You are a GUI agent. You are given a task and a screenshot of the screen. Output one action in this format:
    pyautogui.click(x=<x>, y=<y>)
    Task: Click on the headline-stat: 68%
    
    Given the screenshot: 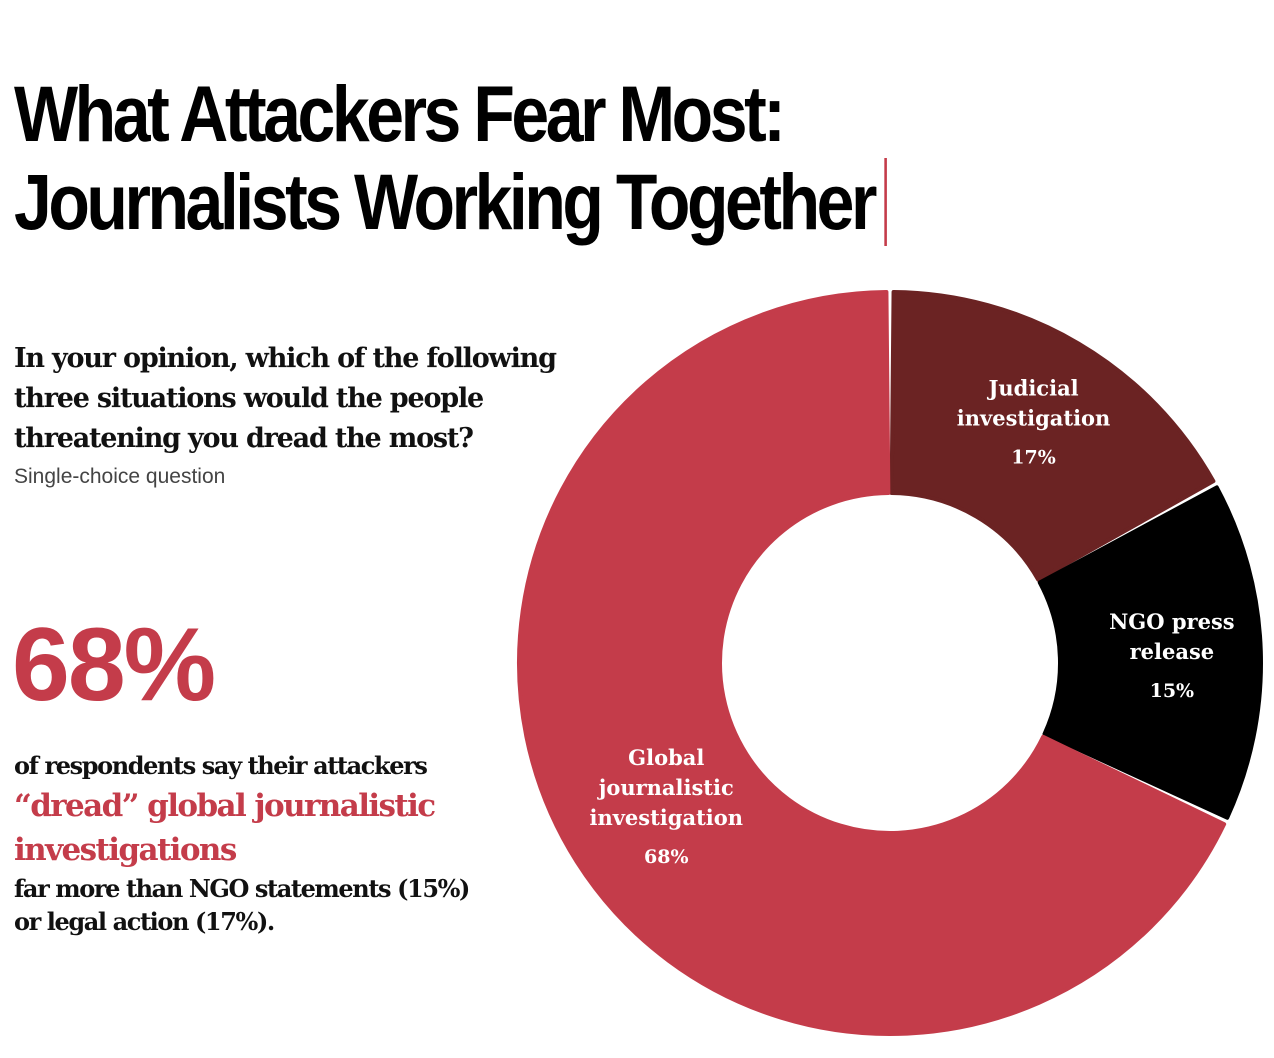 What is the action you would take?
    pyautogui.click(x=114, y=665)
    